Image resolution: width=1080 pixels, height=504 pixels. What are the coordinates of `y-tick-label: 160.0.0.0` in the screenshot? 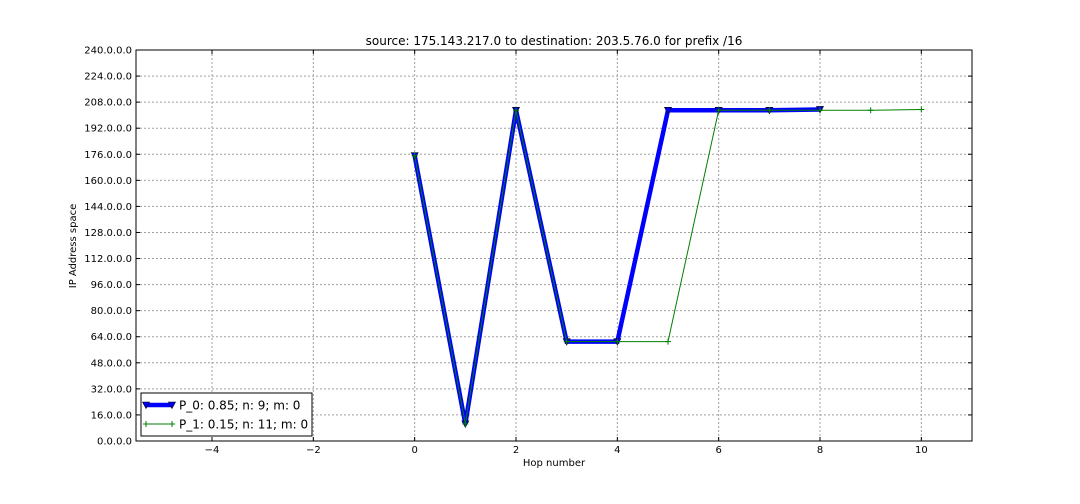 It's located at (108, 181).